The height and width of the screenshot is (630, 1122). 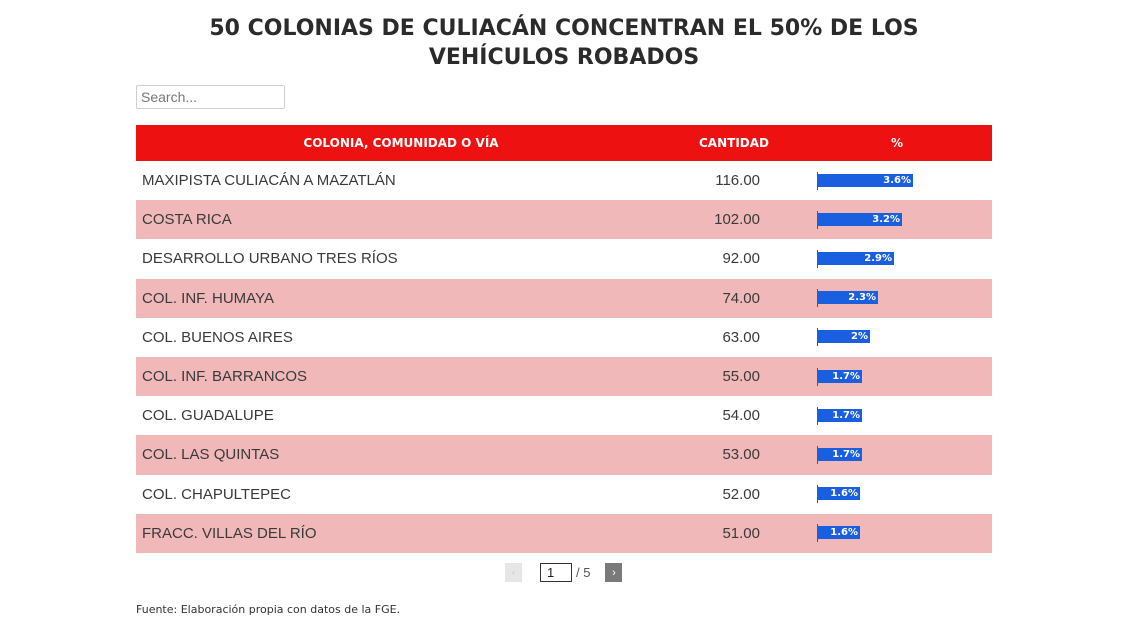 I want to click on table-row: COSTA RICA 102.00 3.2%, so click(x=564, y=220).